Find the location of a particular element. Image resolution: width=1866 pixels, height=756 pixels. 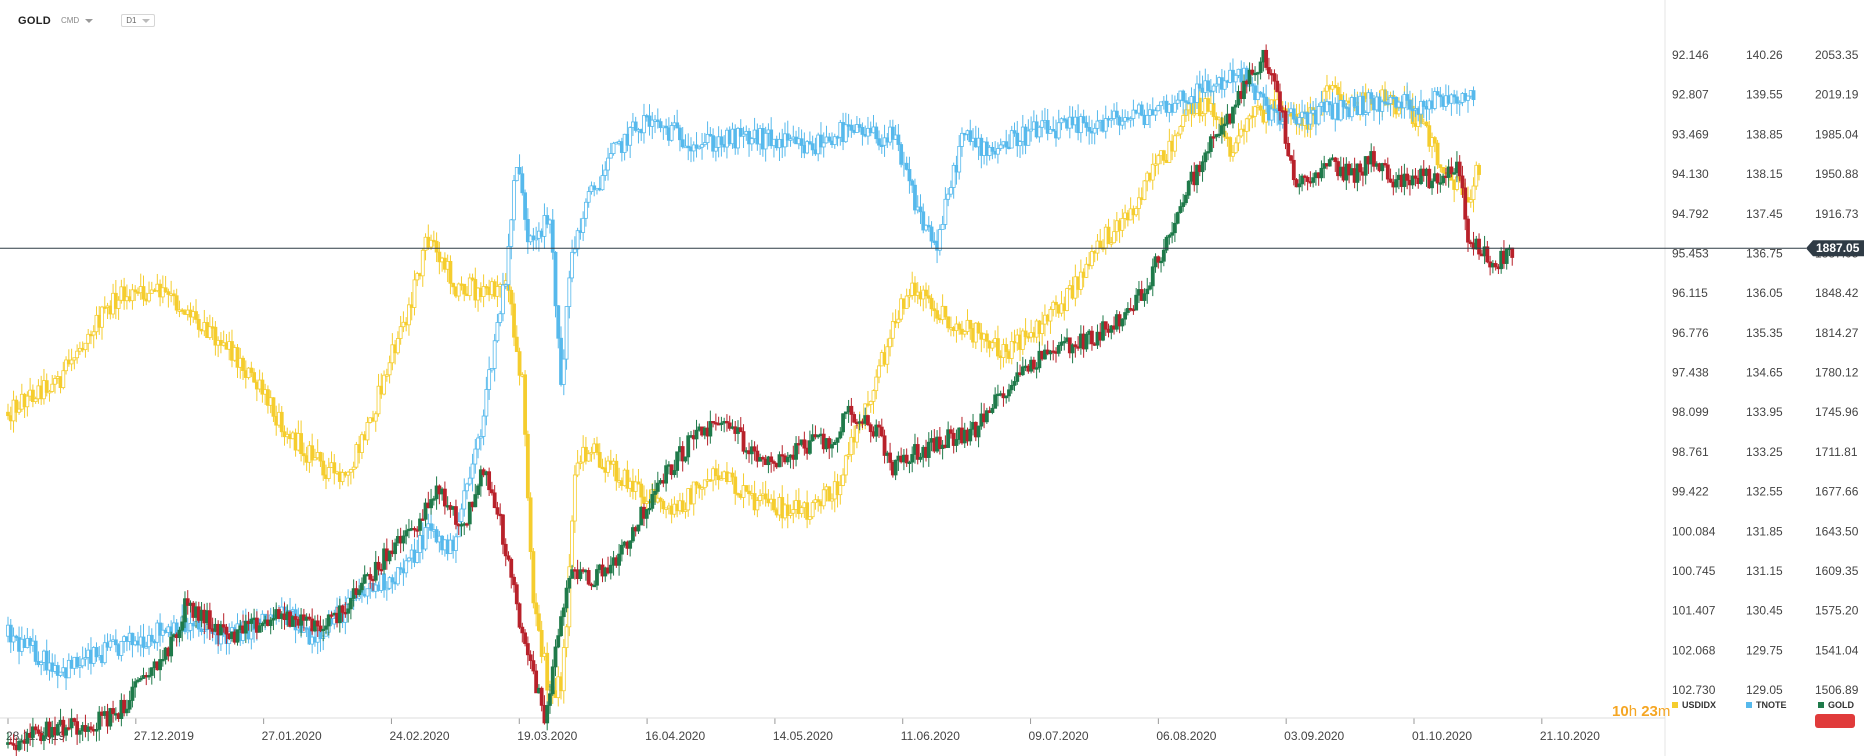

instrument-type-dropdown: CMD is located at coordinates (77, 20).